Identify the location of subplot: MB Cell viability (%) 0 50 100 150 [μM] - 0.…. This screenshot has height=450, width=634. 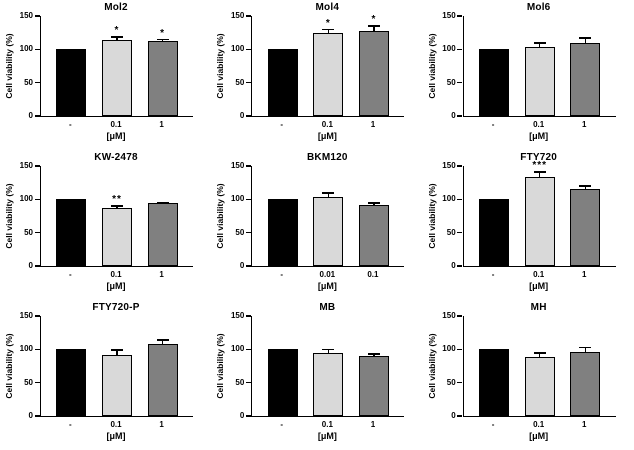
(316, 375).